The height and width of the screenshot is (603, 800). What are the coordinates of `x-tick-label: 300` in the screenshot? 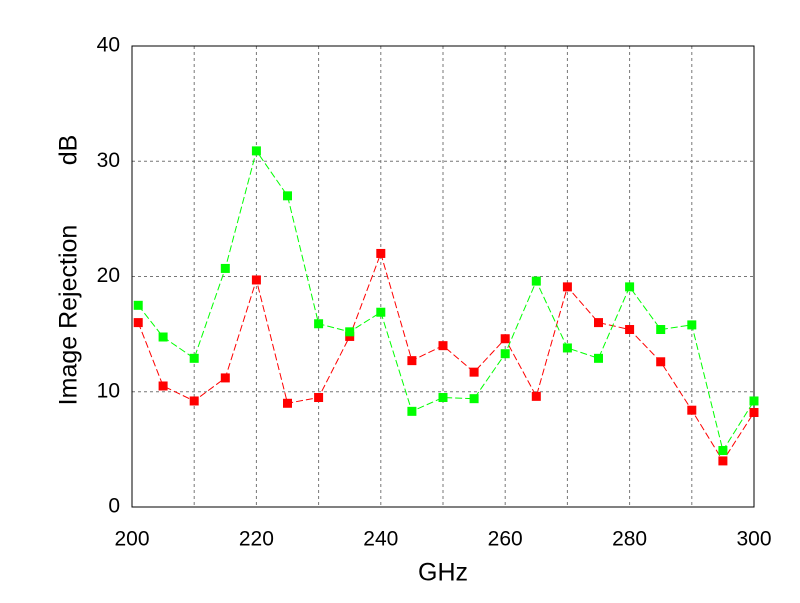 It's located at (753, 539).